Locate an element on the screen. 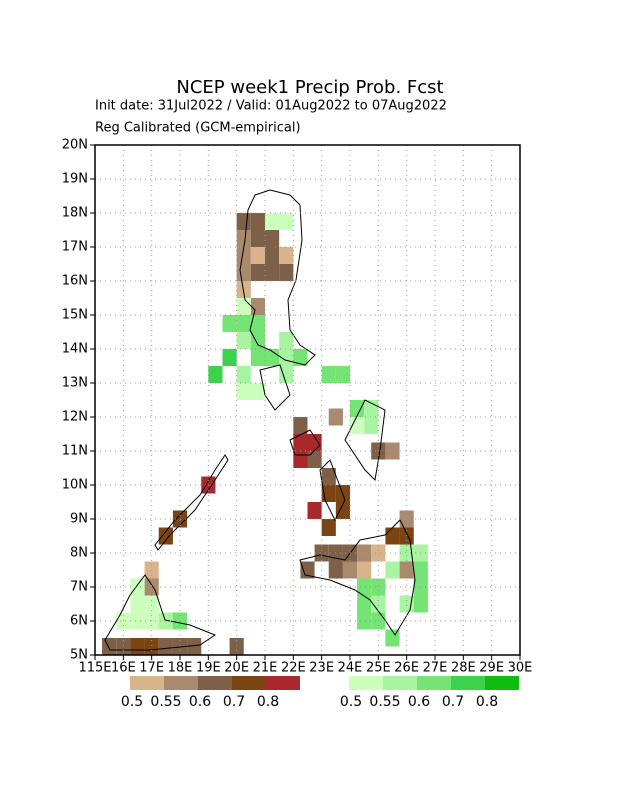 The width and height of the screenshot is (618, 800). y-tick-label: 5N is located at coordinates (79, 655).